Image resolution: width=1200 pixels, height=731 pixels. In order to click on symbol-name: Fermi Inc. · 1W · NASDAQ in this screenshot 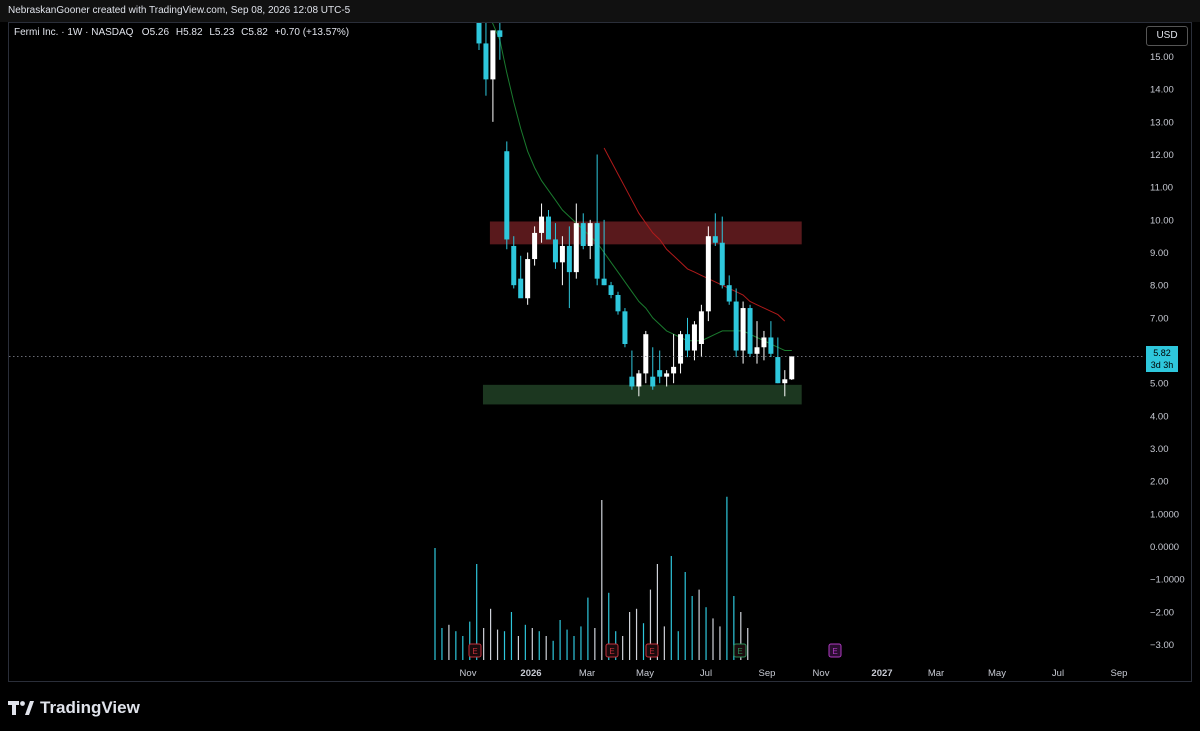, I will do `click(74, 32)`.